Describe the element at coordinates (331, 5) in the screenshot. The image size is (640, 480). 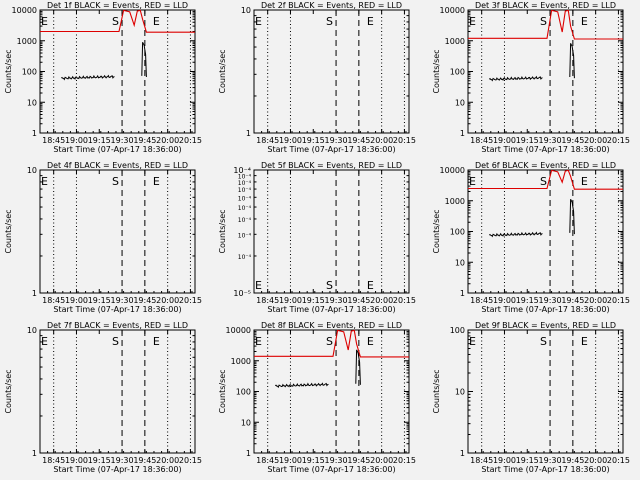
I see `panel-title: Det 2f BLACK = Events, RED = LLD` at that location.